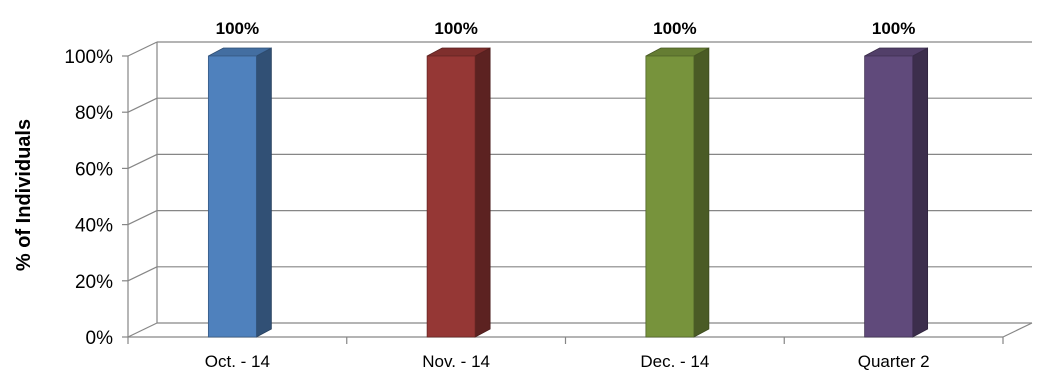  I want to click on x-tick-label: Nov. - 14, so click(456, 361).